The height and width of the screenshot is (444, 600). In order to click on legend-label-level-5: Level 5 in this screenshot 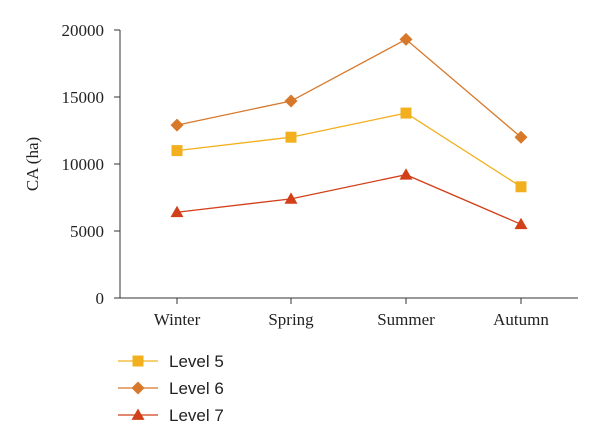, I will do `click(196, 361)`.